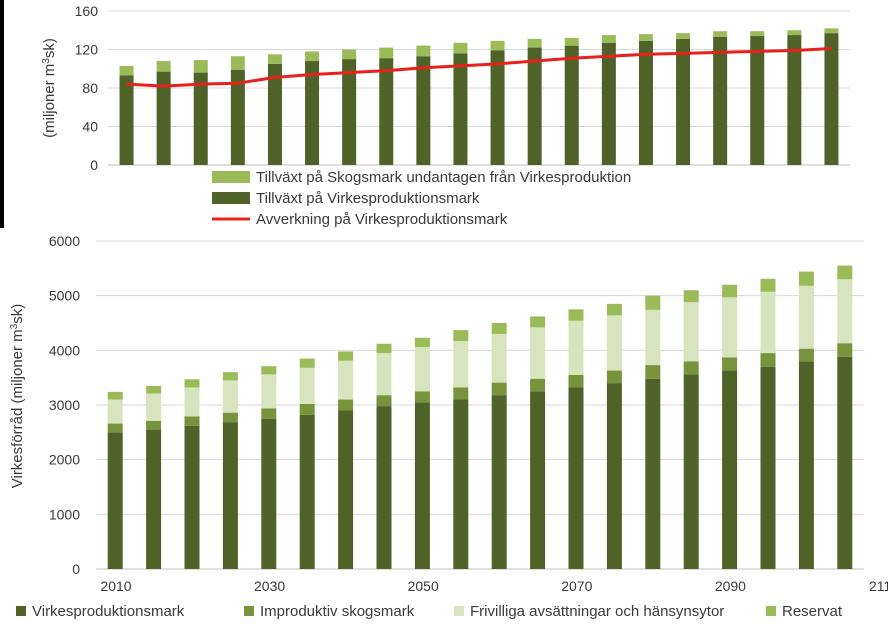 The width and height of the screenshot is (888, 635). Describe the element at coordinates (64, 460) in the screenshot. I see `bottom-y-tick-label: 2000` at that location.